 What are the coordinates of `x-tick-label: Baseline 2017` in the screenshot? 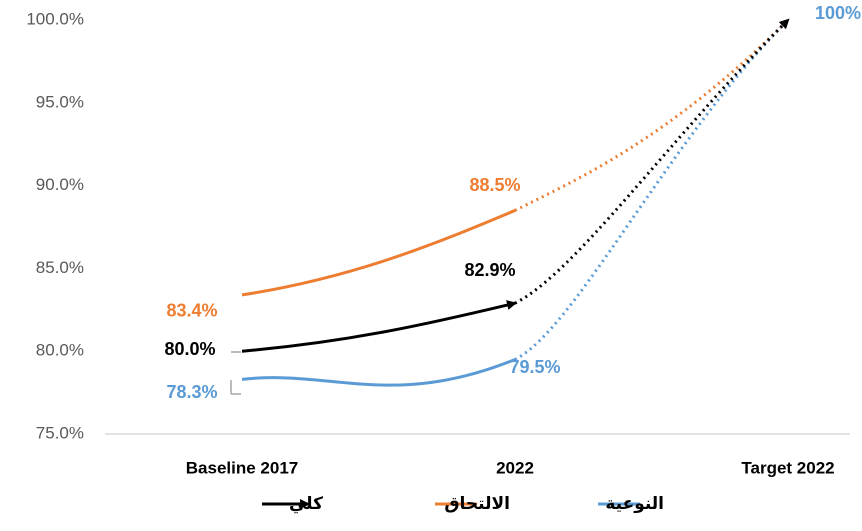 It's located at (242, 467).